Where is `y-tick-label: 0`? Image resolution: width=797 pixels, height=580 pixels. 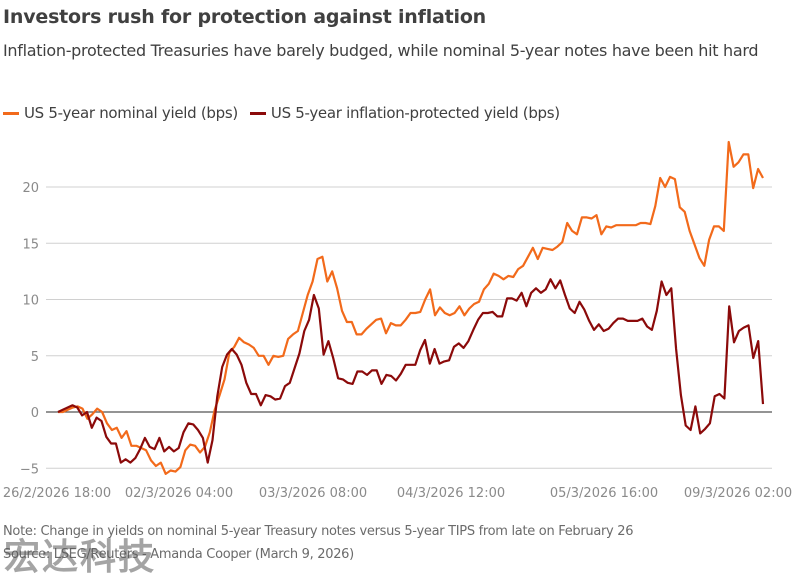 y-tick-label: 0 is located at coordinates (35, 413).